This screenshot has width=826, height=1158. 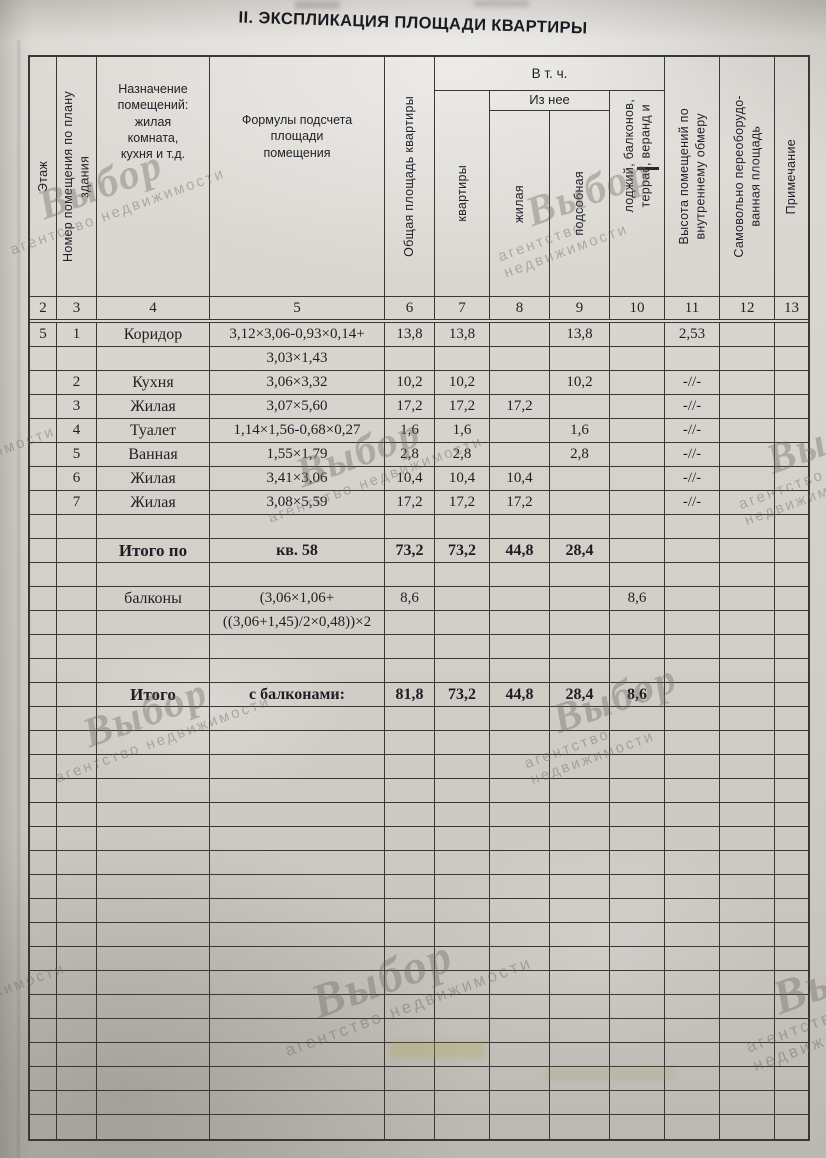 I want to click on table-cell: 1,6, so click(x=410, y=430).